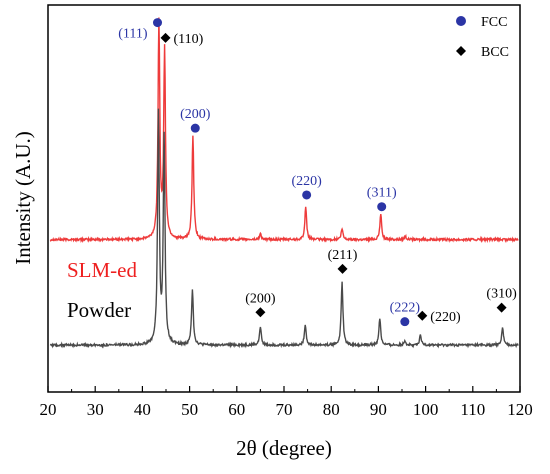  I want to click on x-tick-label: 100, so click(426, 409).